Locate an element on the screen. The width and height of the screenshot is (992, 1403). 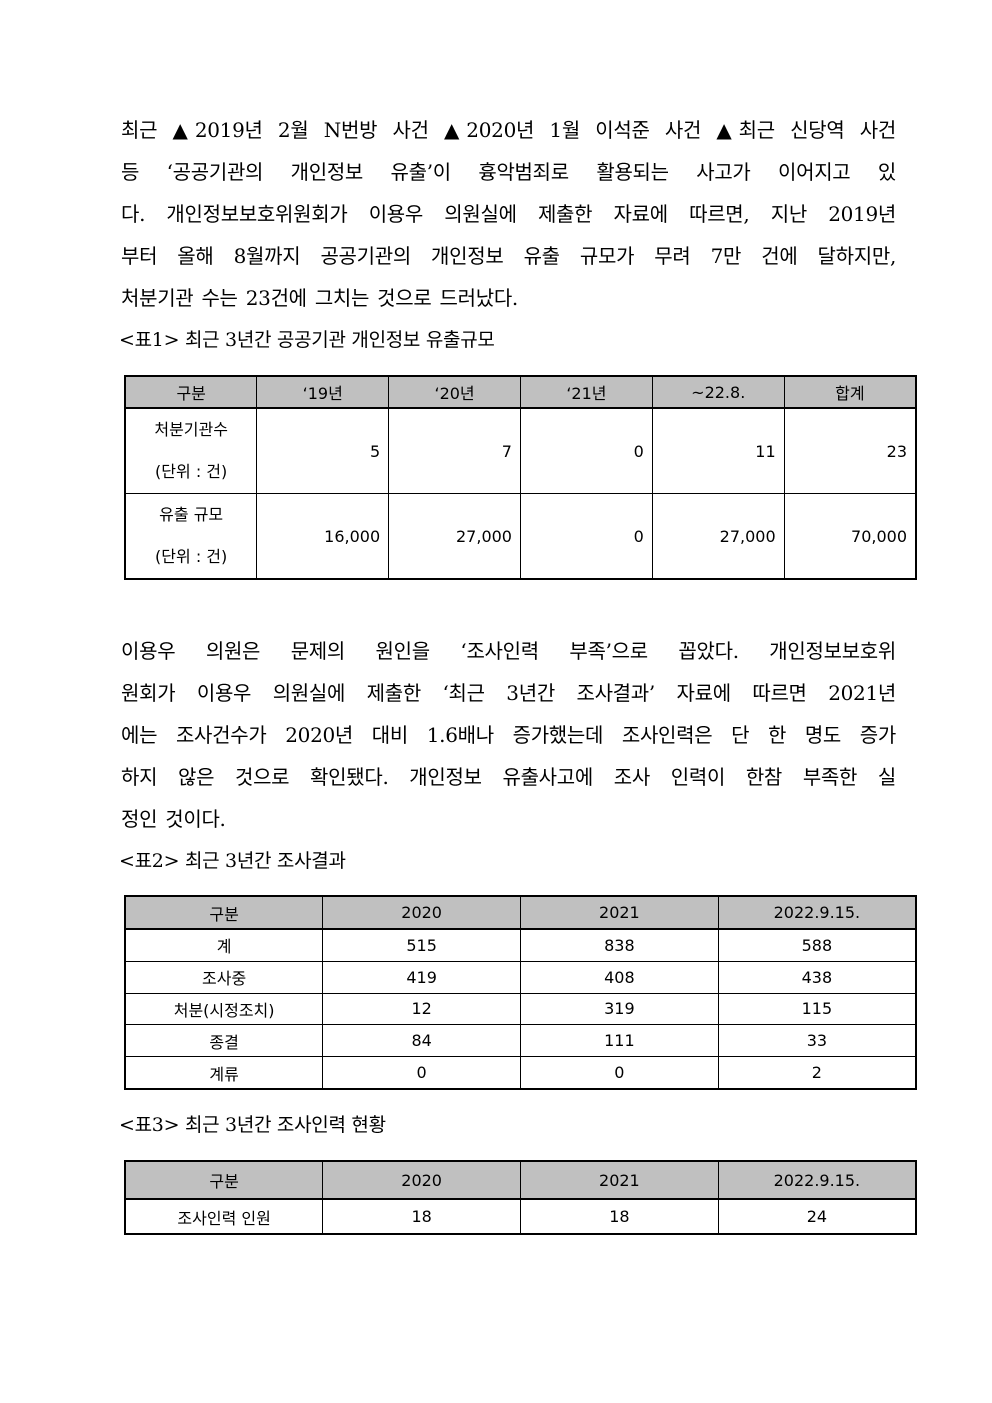
row-label: 조사인력 인원 is located at coordinates (224, 1216).